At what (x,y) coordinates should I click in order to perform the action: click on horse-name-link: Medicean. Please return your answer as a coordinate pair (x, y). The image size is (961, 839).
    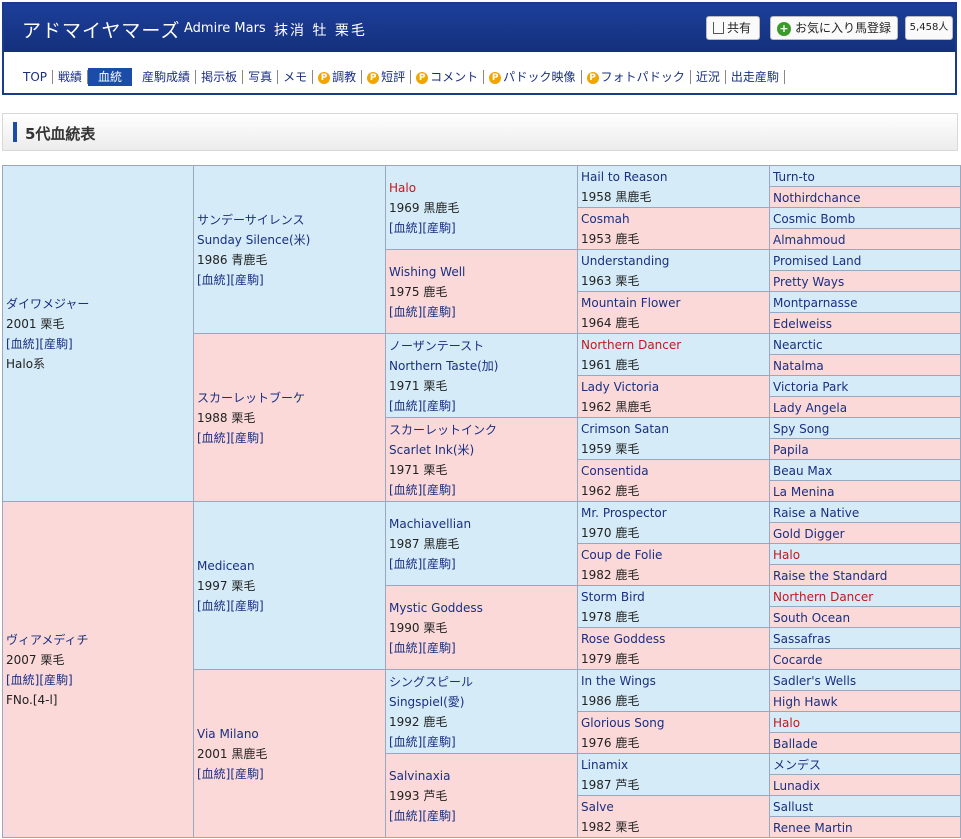
    Looking at the image, I should click on (226, 566).